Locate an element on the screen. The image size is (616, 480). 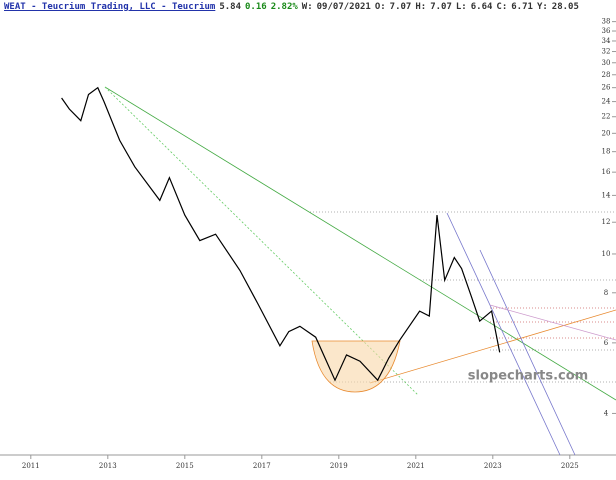
cup-pattern is located at coordinates (356, 366).